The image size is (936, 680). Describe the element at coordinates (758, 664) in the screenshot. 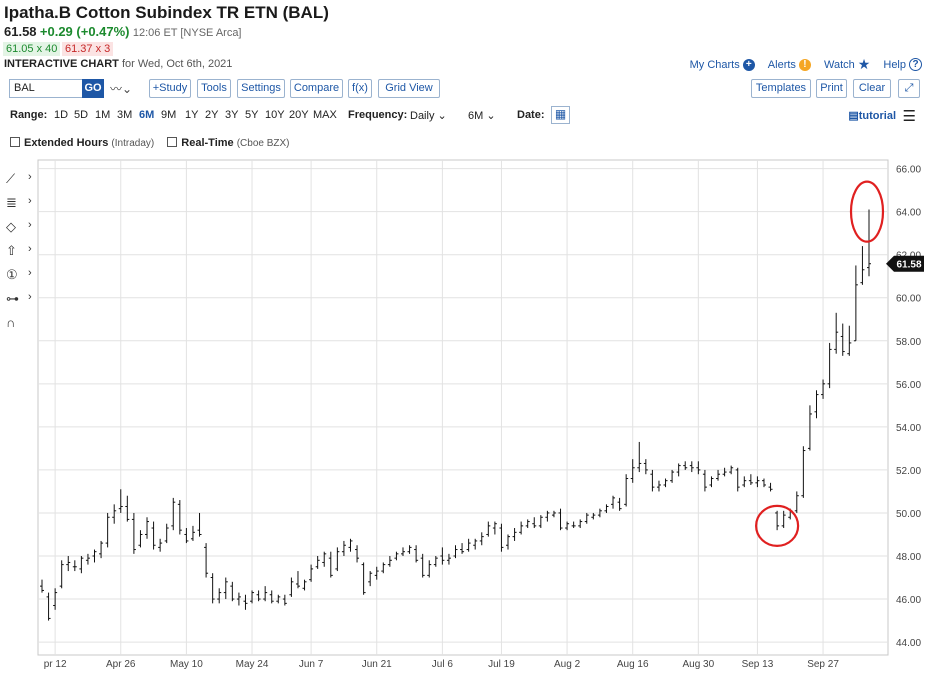

I see `x-tick-label: Sep 13` at that location.